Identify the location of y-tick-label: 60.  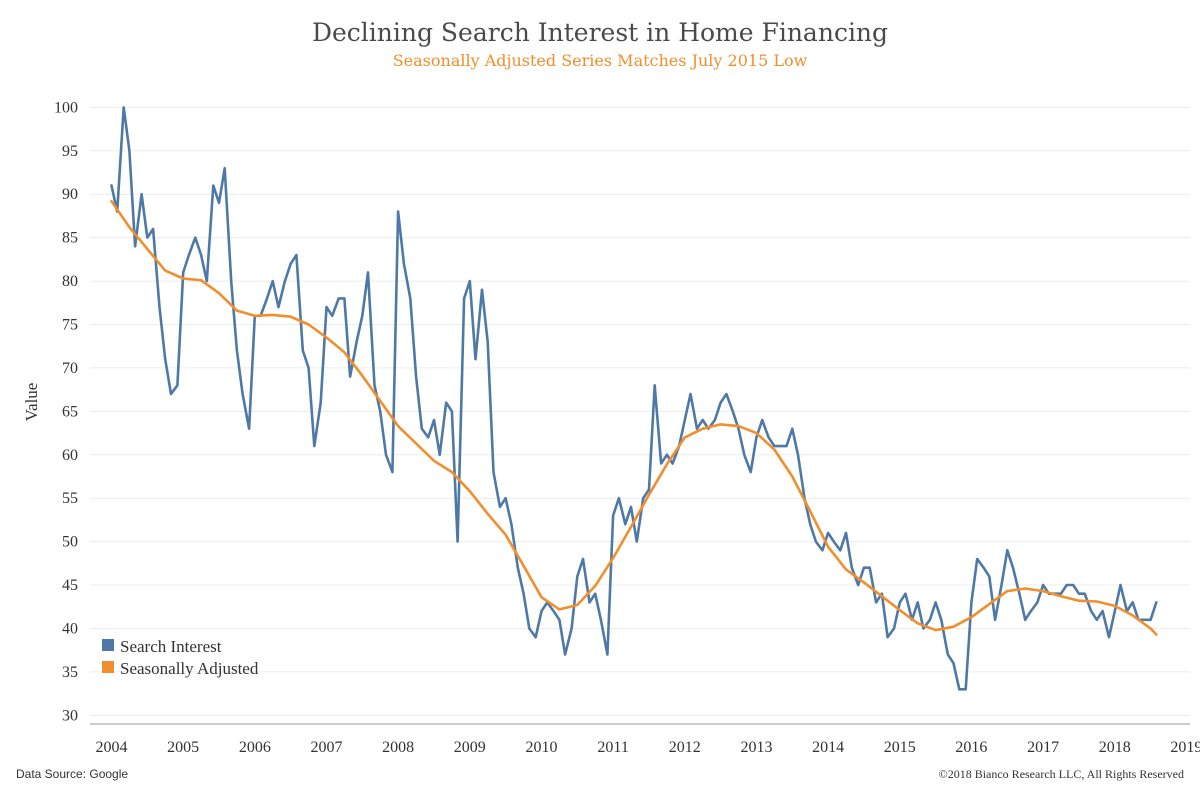
(70, 455).